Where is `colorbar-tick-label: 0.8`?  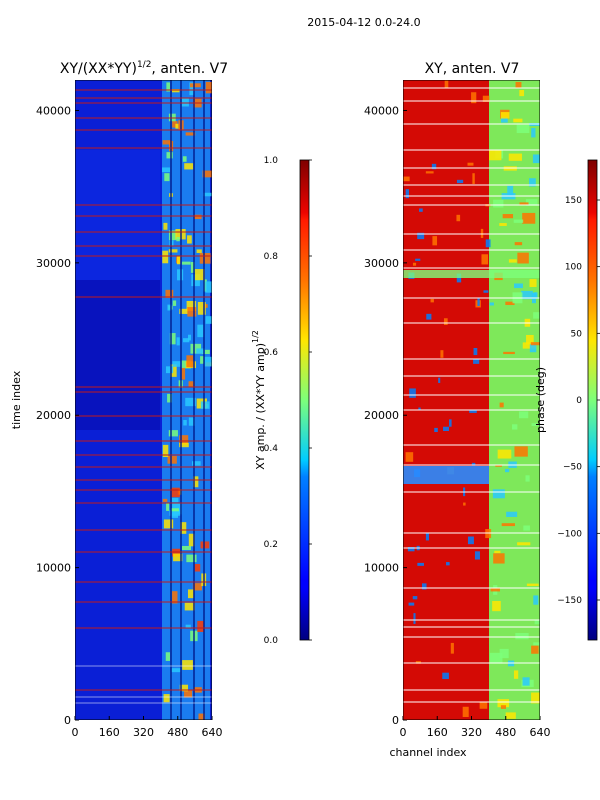 colorbar-tick-label: 0.8 is located at coordinates (271, 257).